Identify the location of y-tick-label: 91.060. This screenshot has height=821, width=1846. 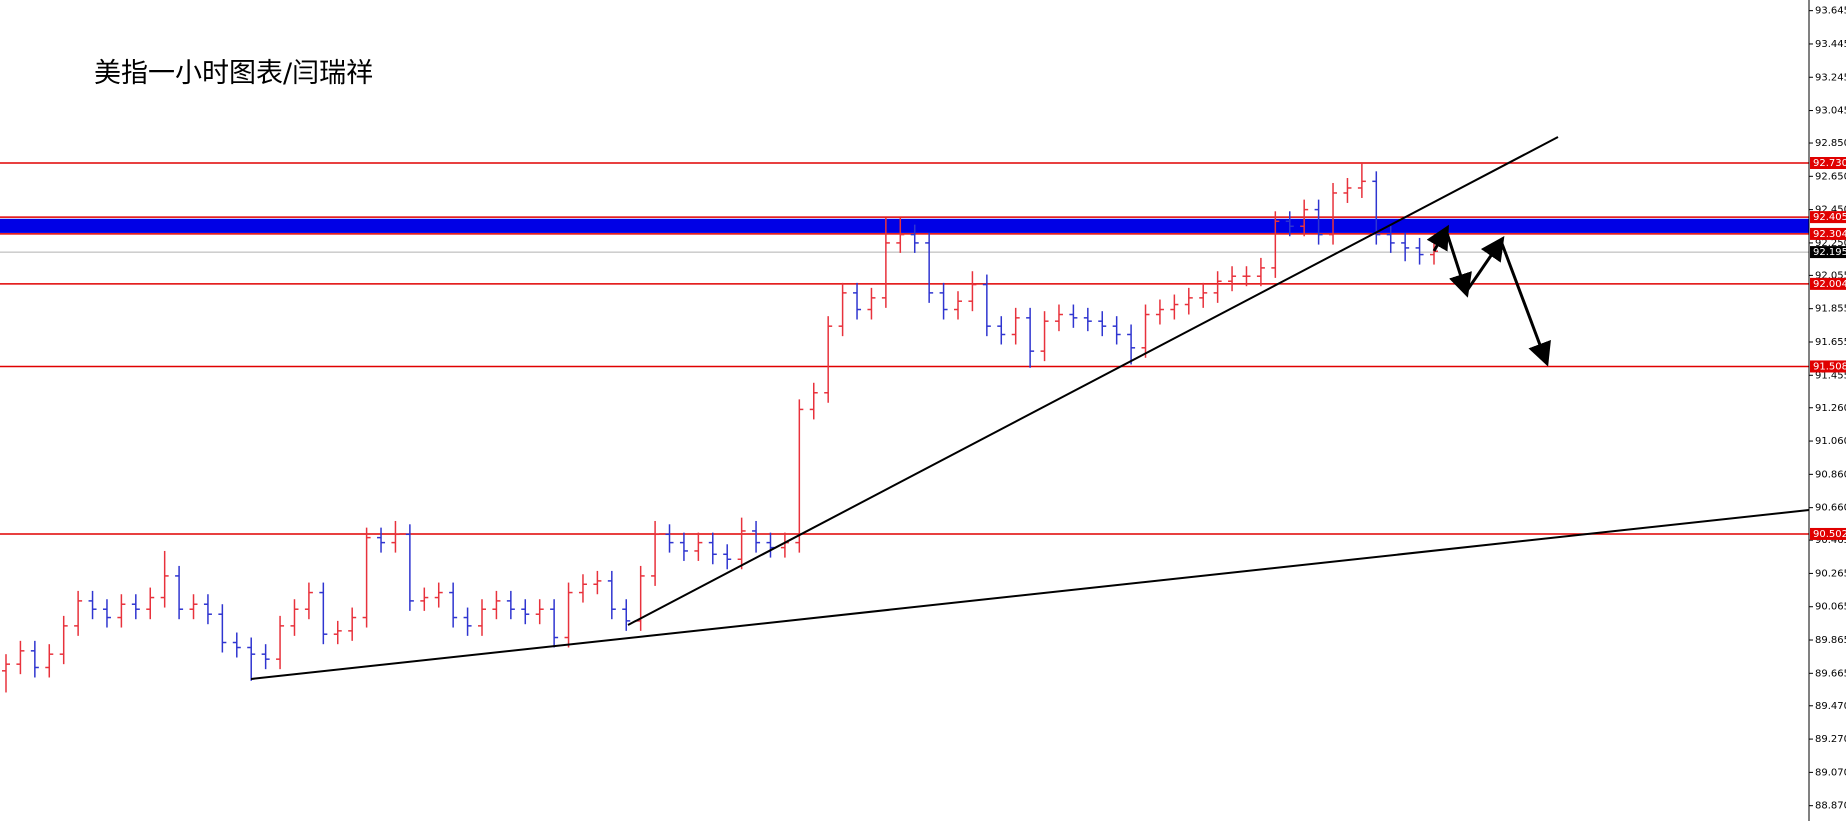
(1830, 441).